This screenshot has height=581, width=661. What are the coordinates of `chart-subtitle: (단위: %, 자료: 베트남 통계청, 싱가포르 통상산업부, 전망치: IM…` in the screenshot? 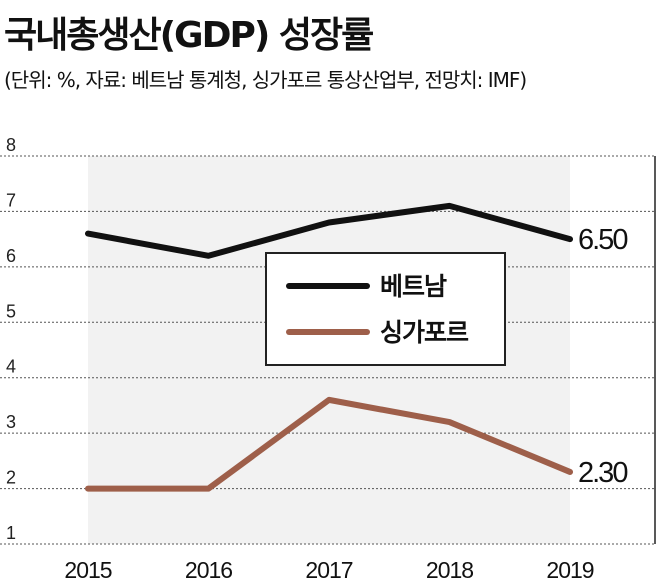 It's located at (265, 80).